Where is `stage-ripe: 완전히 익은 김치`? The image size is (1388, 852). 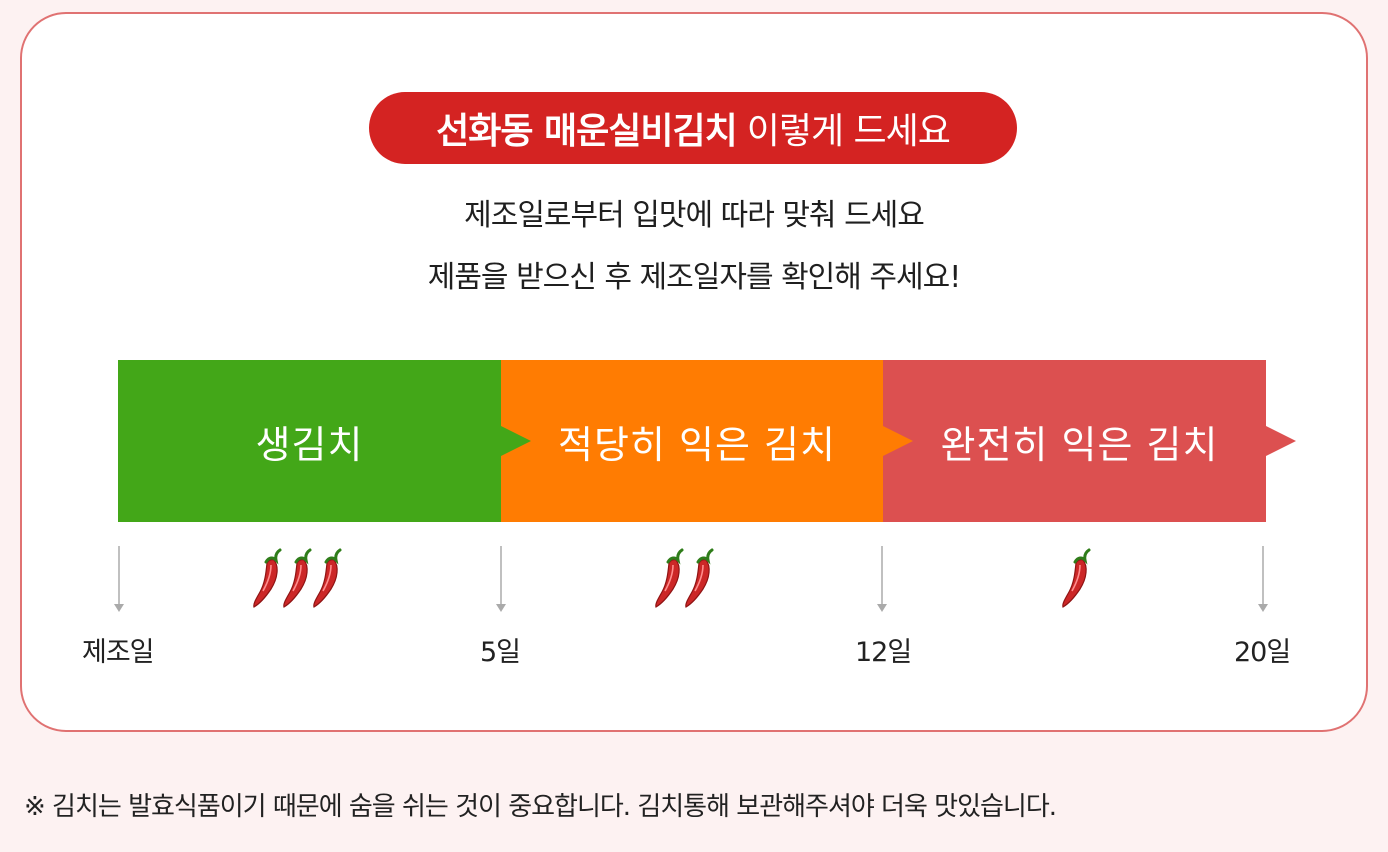
stage-ripe: 완전히 익은 김치 is located at coordinates (1074, 441).